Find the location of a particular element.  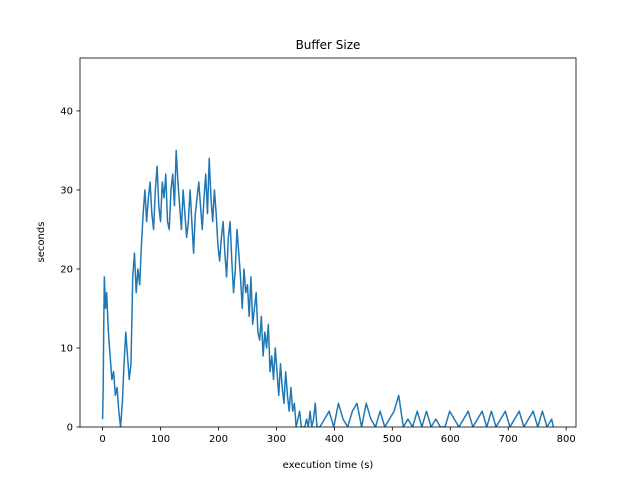

y-tick-label: 20 is located at coordinates (66, 269).